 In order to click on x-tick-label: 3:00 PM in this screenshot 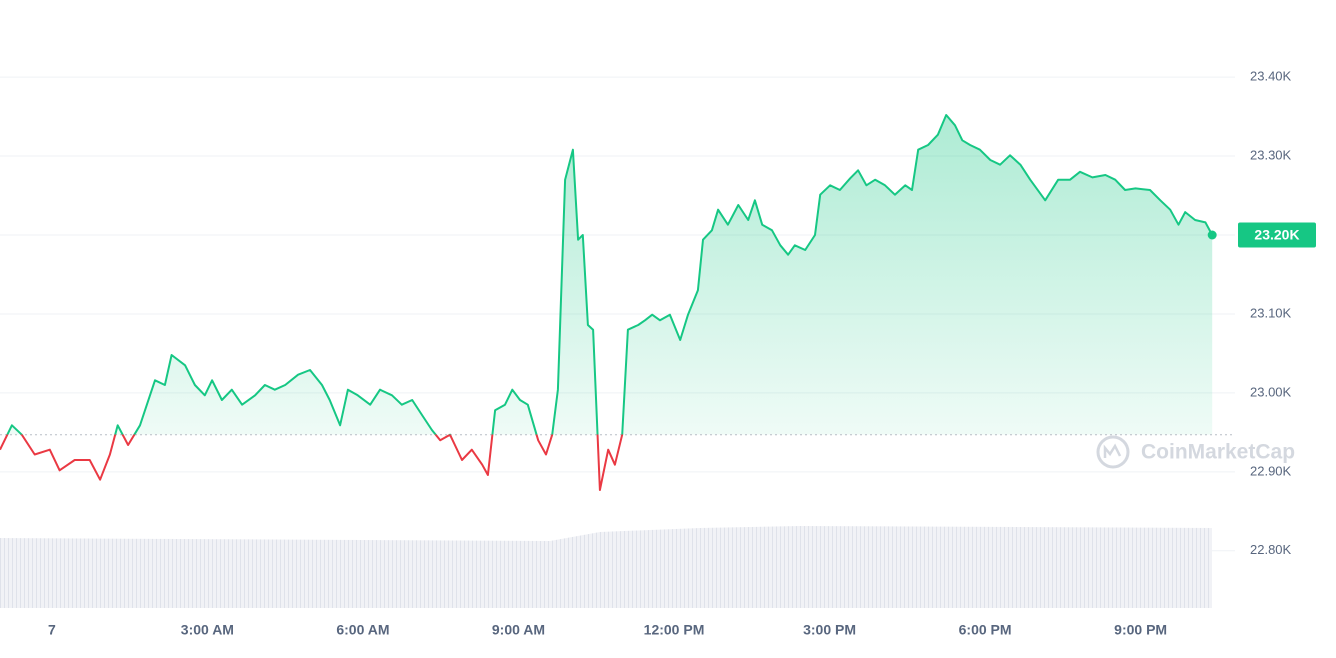, I will do `click(829, 630)`.